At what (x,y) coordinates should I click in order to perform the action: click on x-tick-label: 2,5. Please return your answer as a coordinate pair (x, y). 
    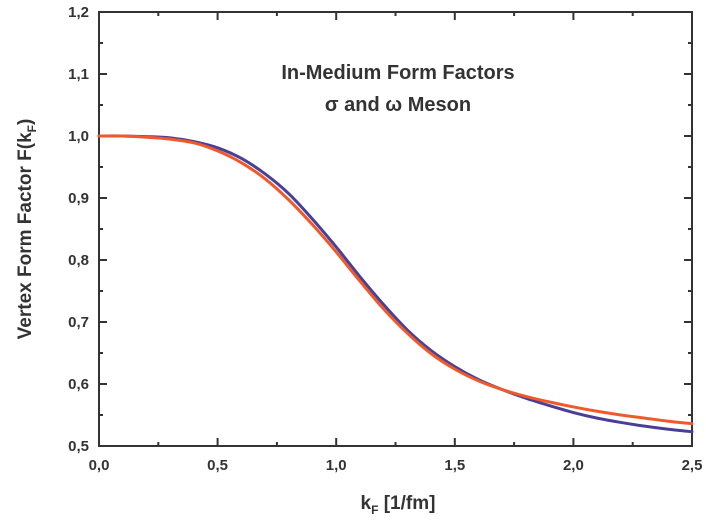
    Looking at the image, I should click on (692, 465).